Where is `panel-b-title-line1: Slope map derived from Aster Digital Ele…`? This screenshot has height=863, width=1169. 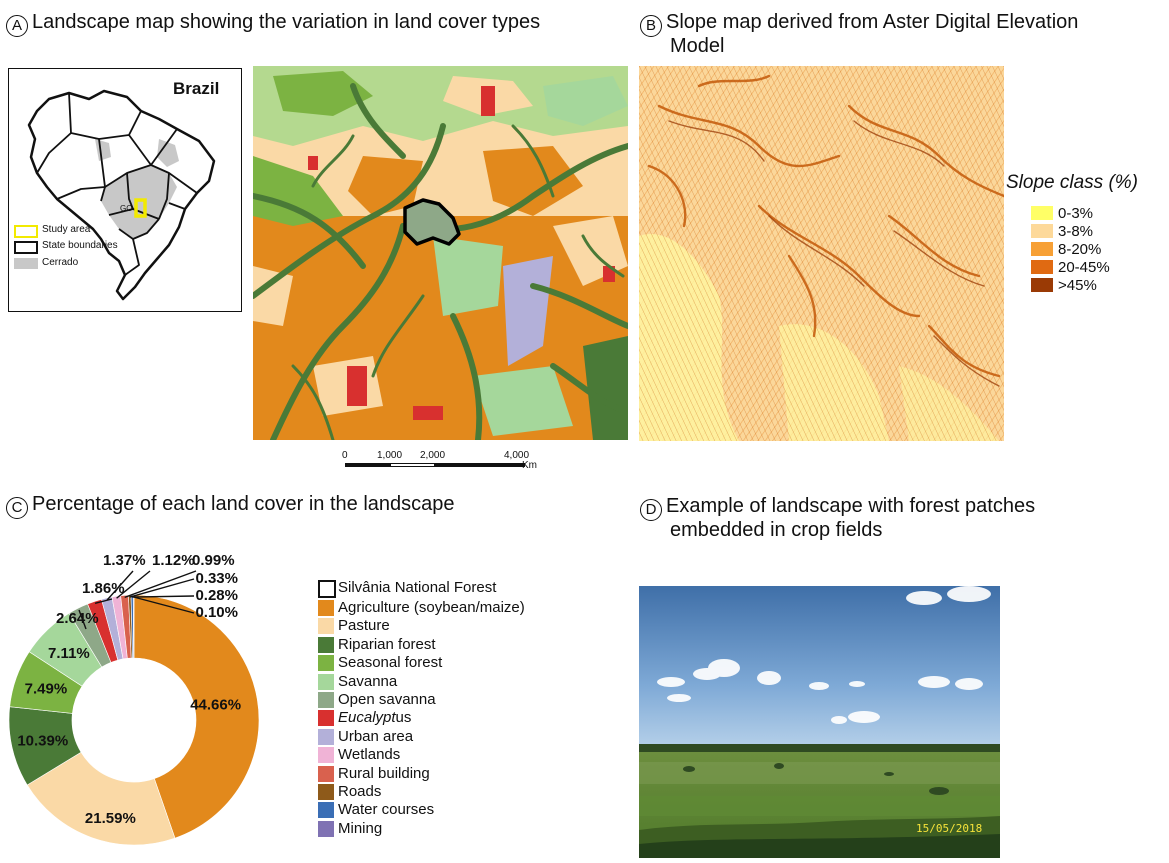 panel-b-title-line1: Slope map derived from Aster Digital Ele… is located at coordinates (872, 22).